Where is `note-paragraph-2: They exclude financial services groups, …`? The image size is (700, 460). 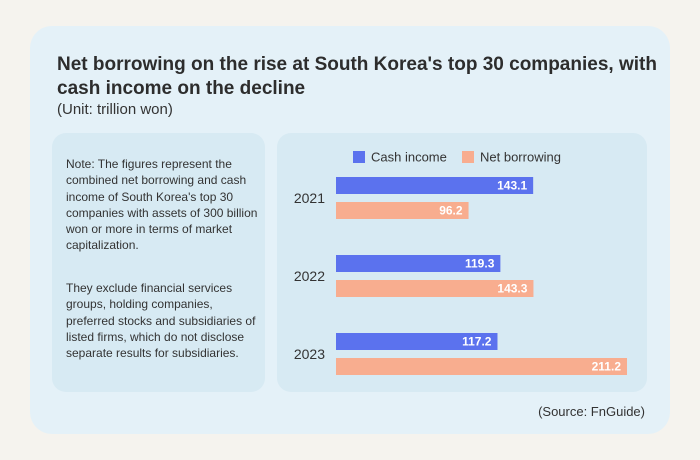 note-paragraph-2: They exclude financial services groups, … is located at coordinates (161, 321).